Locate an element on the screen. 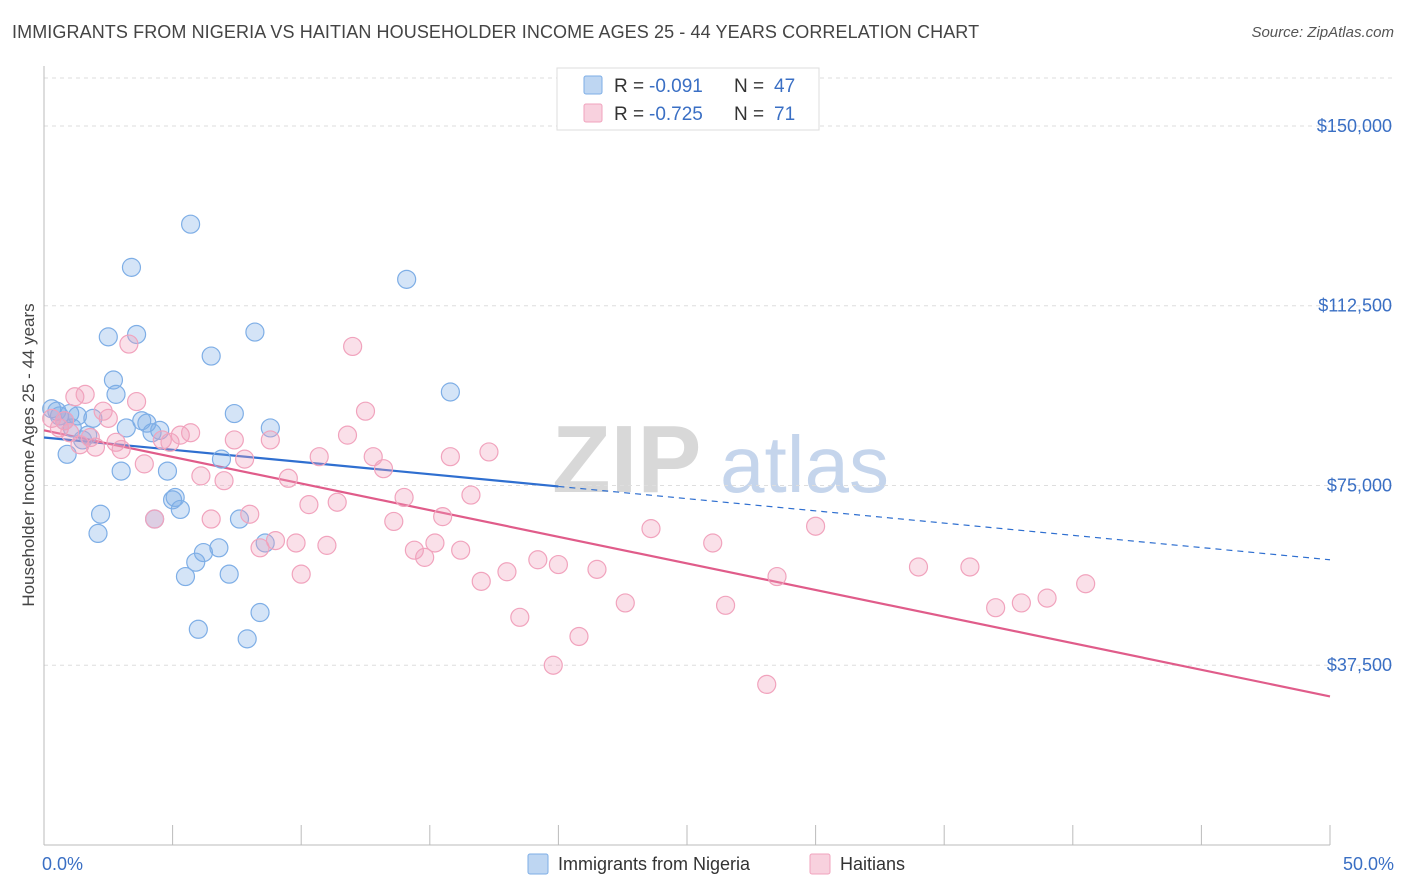 Image resolution: width=1406 pixels, height=892 pixels. y-tick-label-0: $37,500 is located at coordinates (1359, 665).